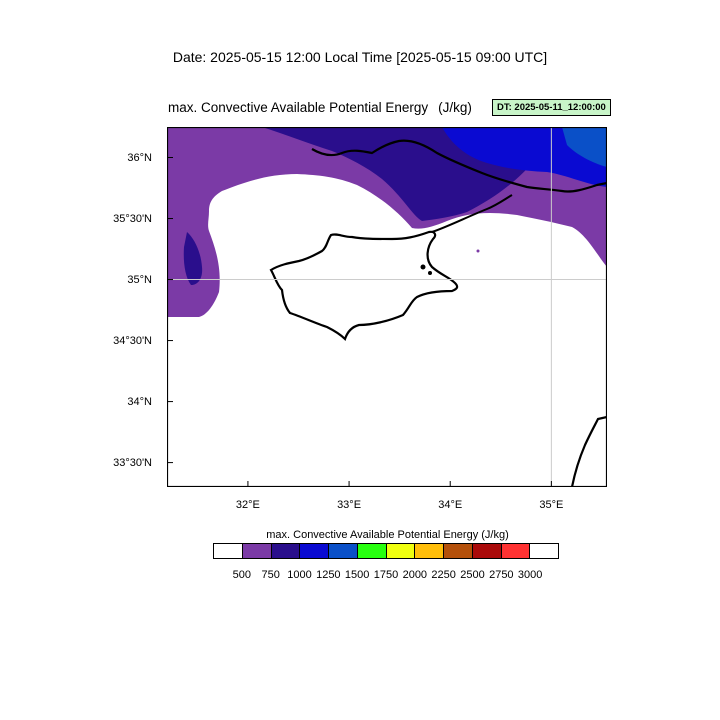 The height and width of the screenshot is (720, 720). I want to click on colorbar-label: 1500, so click(357, 575).